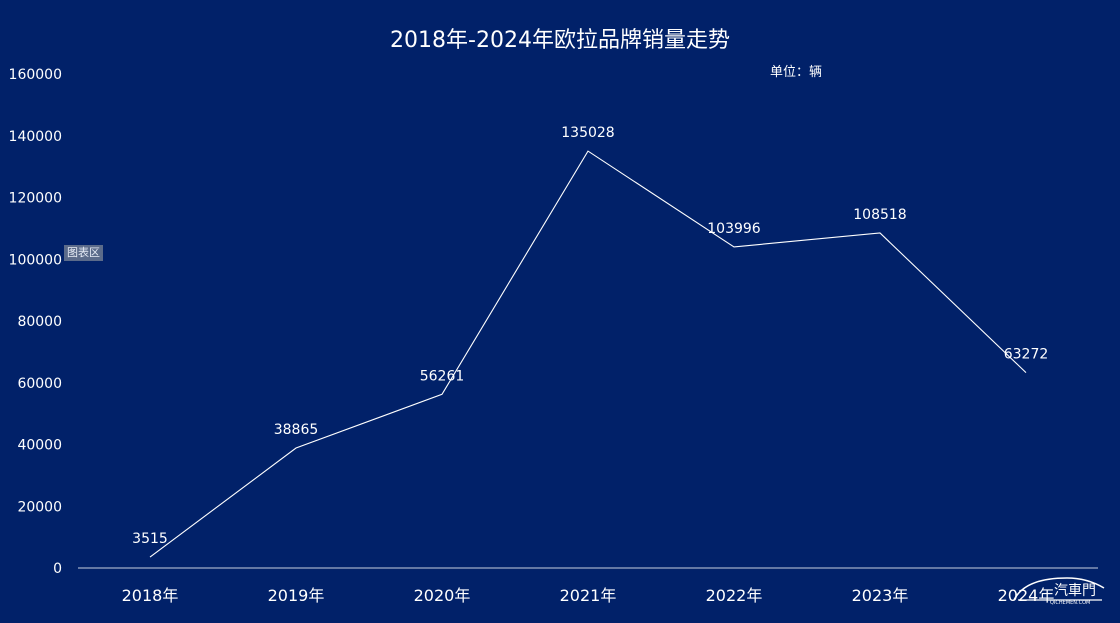 This screenshot has width=1120, height=623. I want to click on car-silhouette-icon, so click(1059, 589).